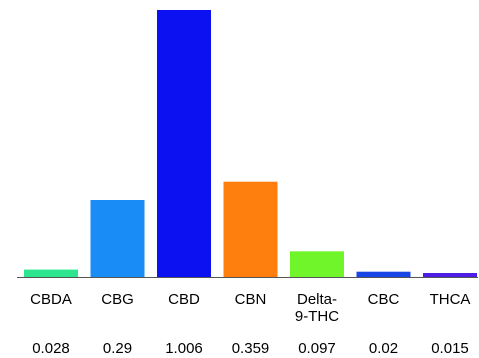  Describe the element at coordinates (384, 299) in the screenshot. I see `category-label-5: CBC` at that location.